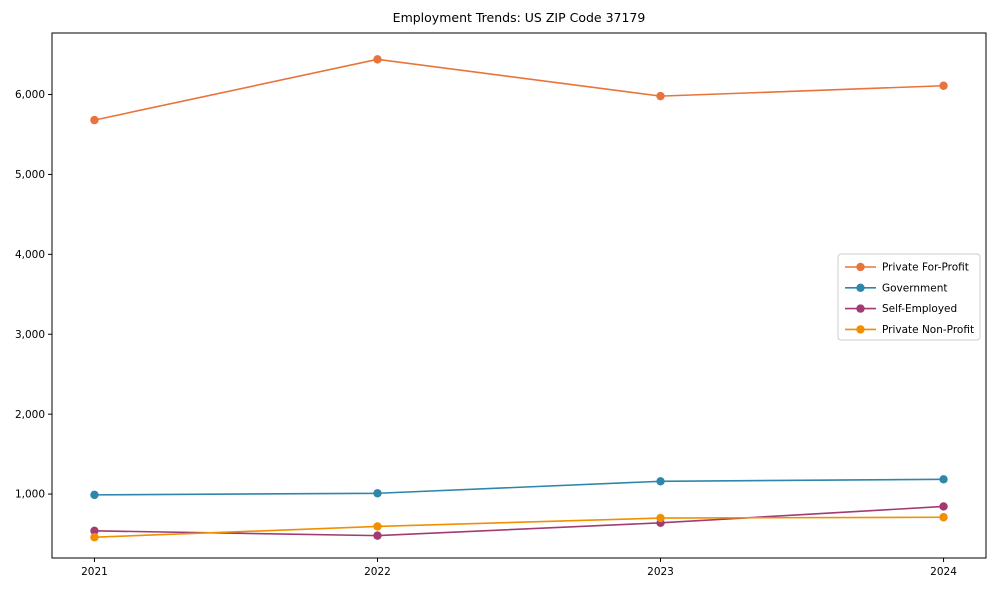 The height and width of the screenshot is (600, 1000). Describe the element at coordinates (519, 568) in the screenshot. I see `x-axis: 2021 2022 2023 2024` at that location.